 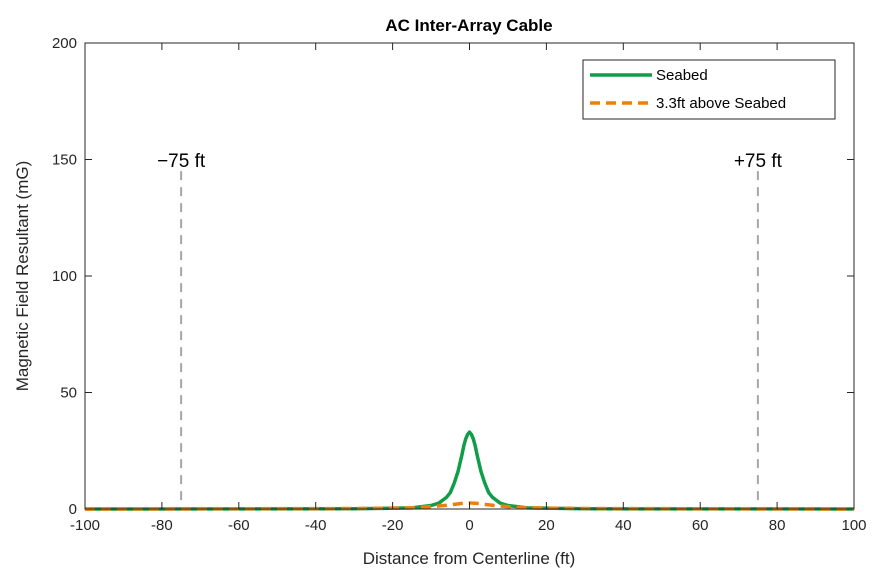 What do you see at coordinates (721, 103) in the screenshot?
I see `legend-label-above-seabed: 3.3ft above Seabed` at bounding box center [721, 103].